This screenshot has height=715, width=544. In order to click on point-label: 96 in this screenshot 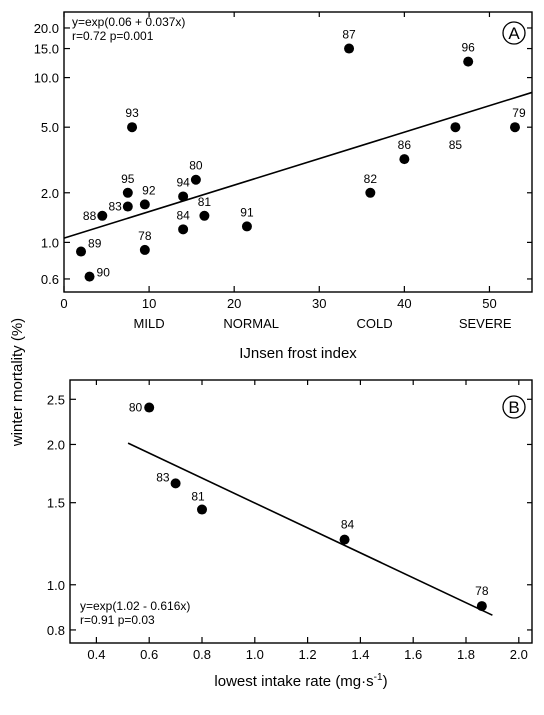, I will do `click(469, 48)`.